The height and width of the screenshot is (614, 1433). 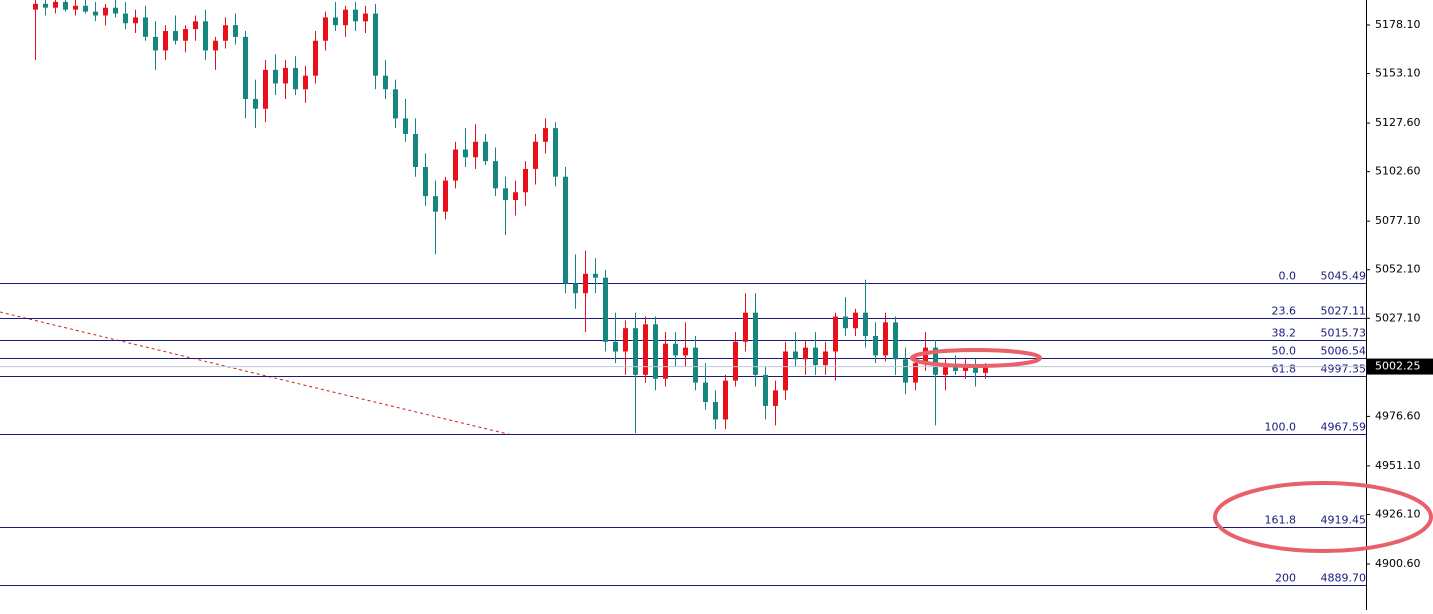 What do you see at coordinates (1344, 369) in the screenshot?
I see `fib-price: 4997.35` at bounding box center [1344, 369].